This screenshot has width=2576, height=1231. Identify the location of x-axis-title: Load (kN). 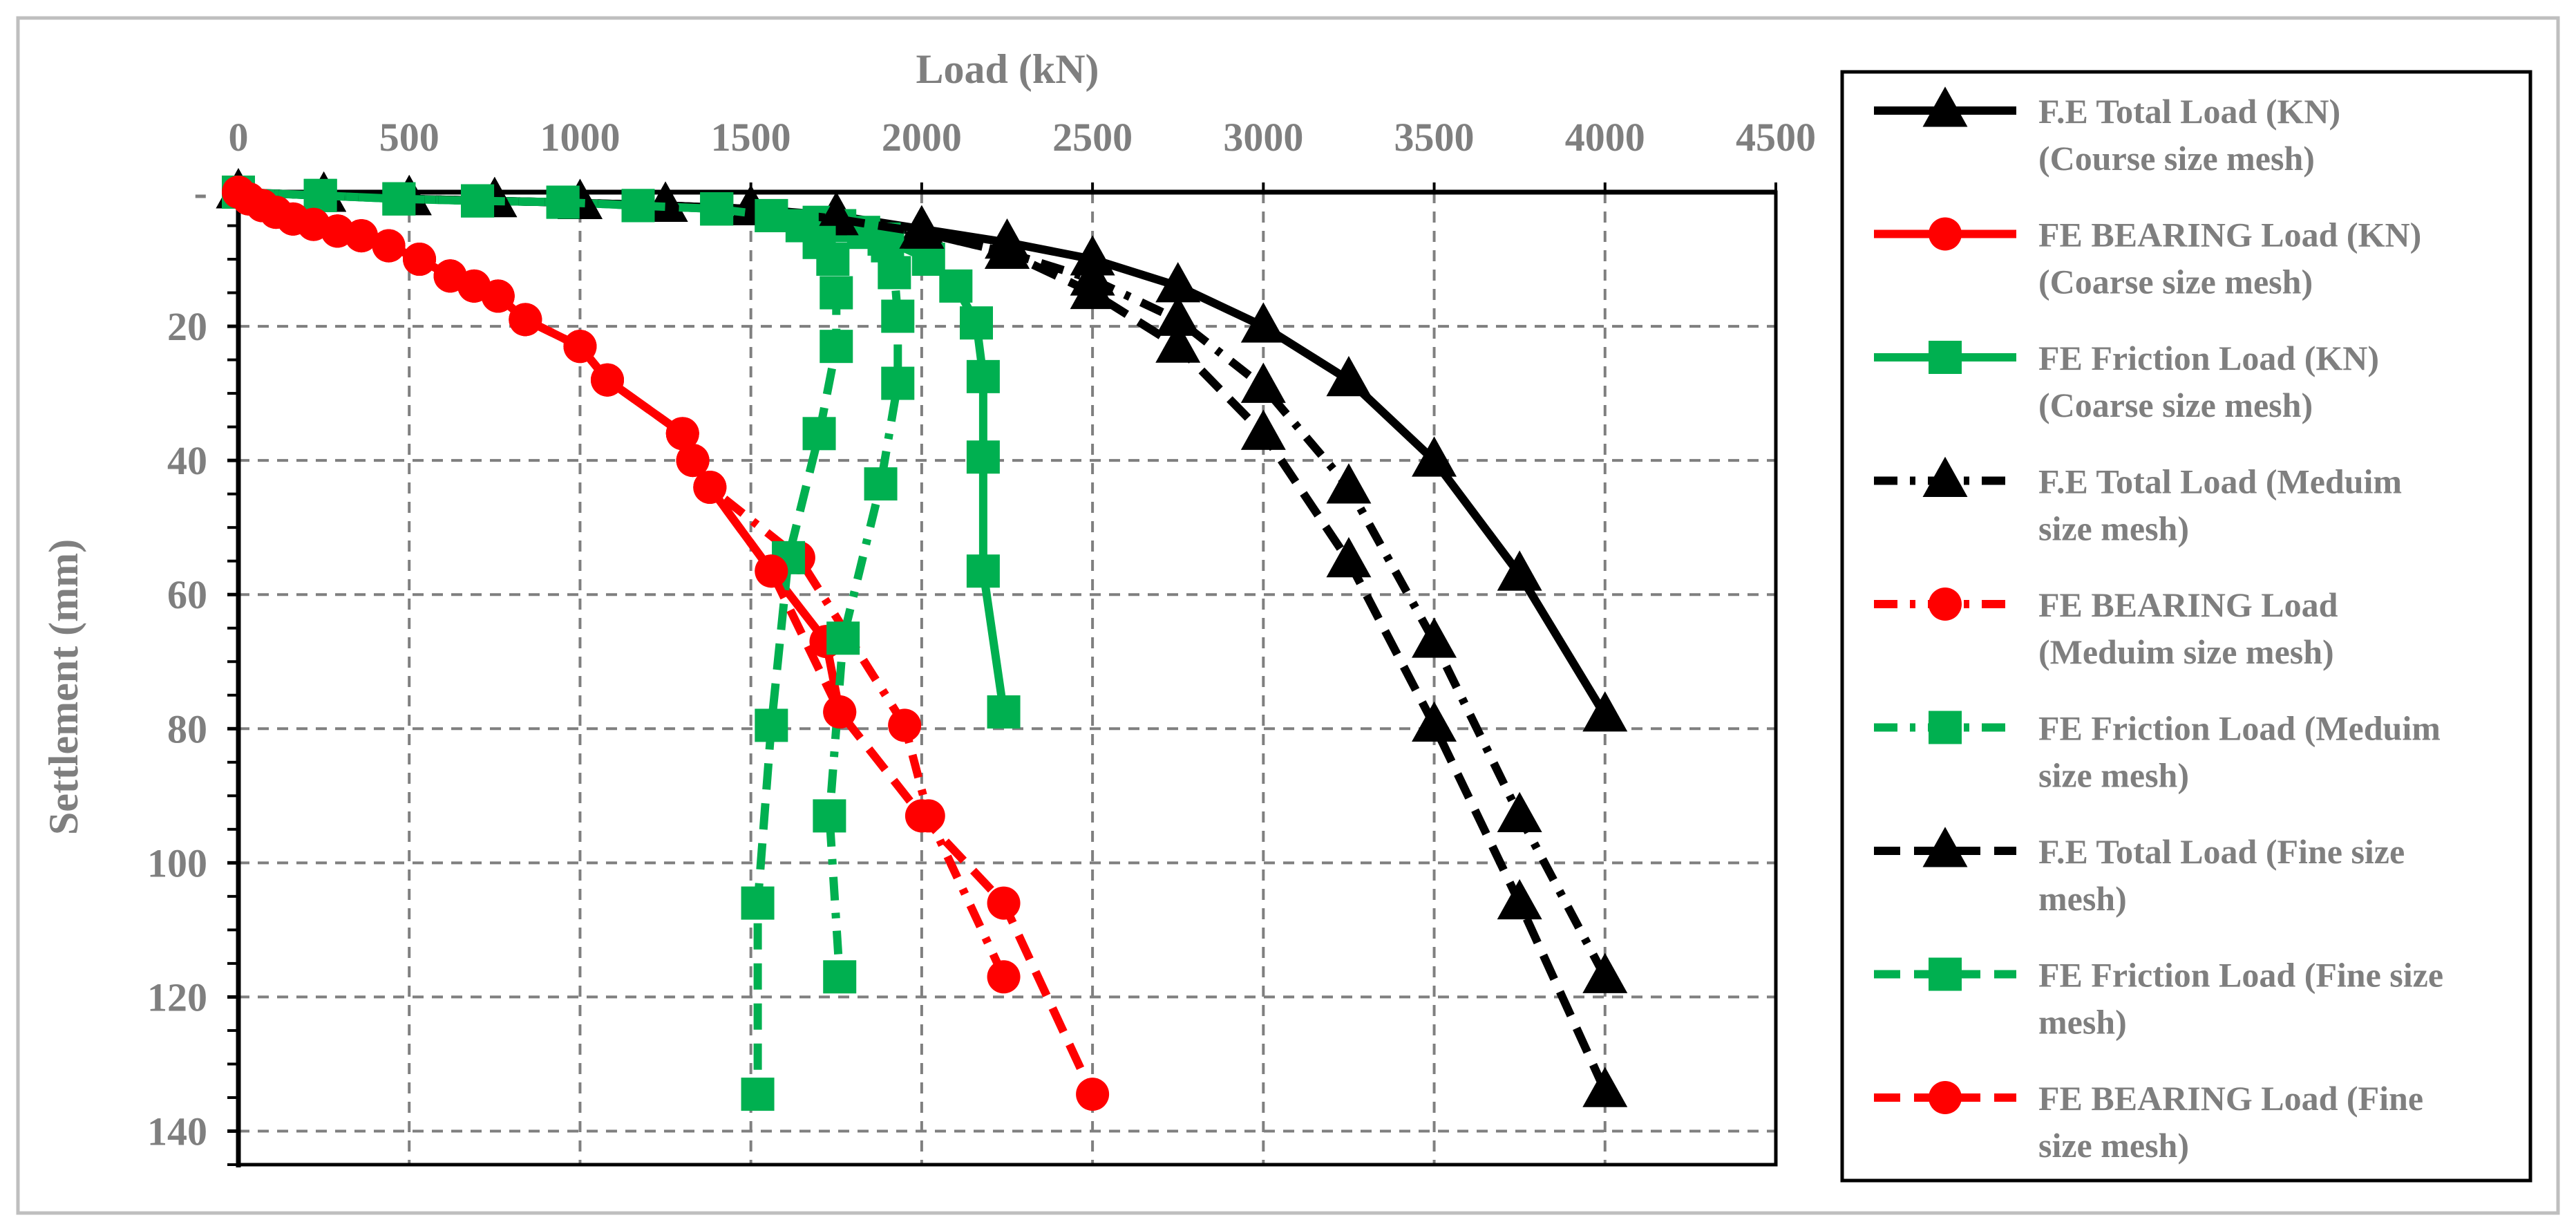
(1007, 69).